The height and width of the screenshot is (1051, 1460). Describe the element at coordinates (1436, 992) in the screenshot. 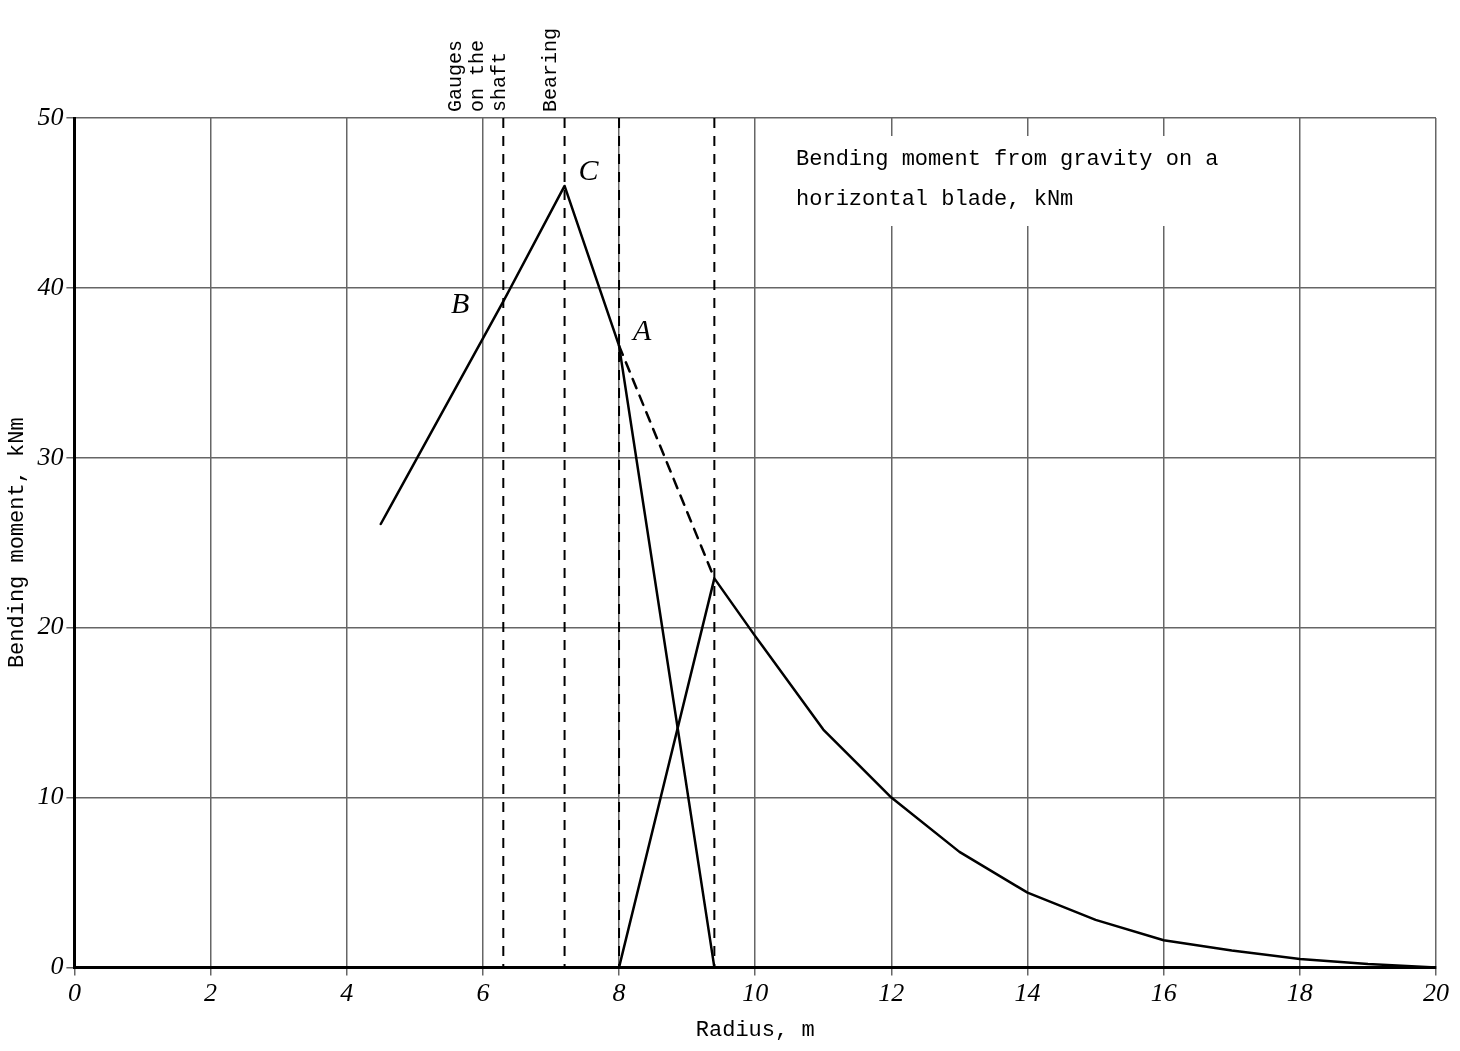

I see `x-tick-label: 20` at that location.